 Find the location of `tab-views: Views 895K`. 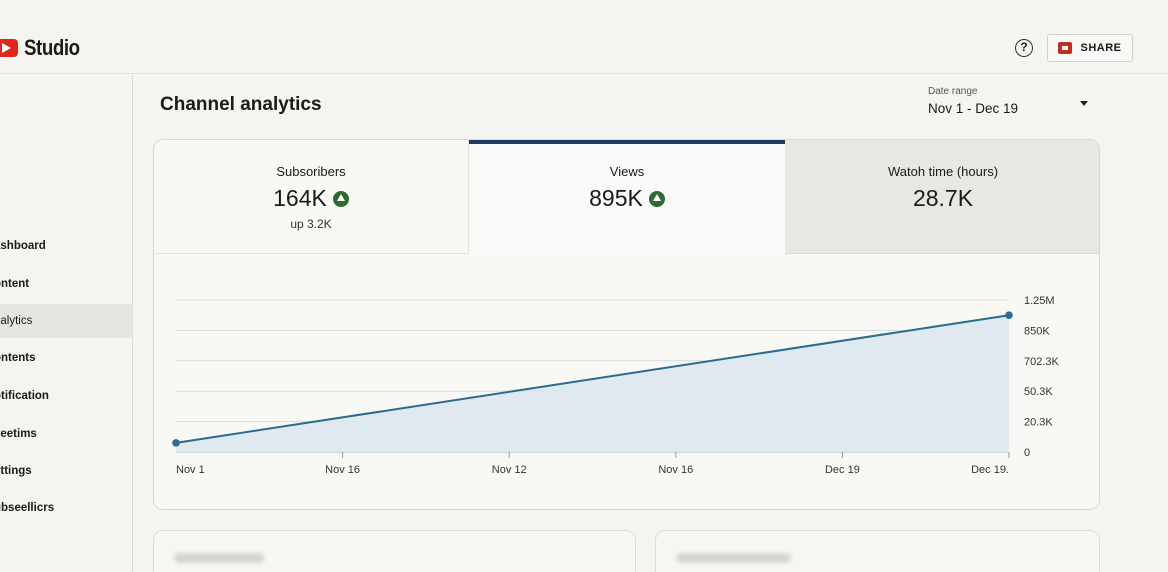

tab-views: Views 895K is located at coordinates (627, 197).